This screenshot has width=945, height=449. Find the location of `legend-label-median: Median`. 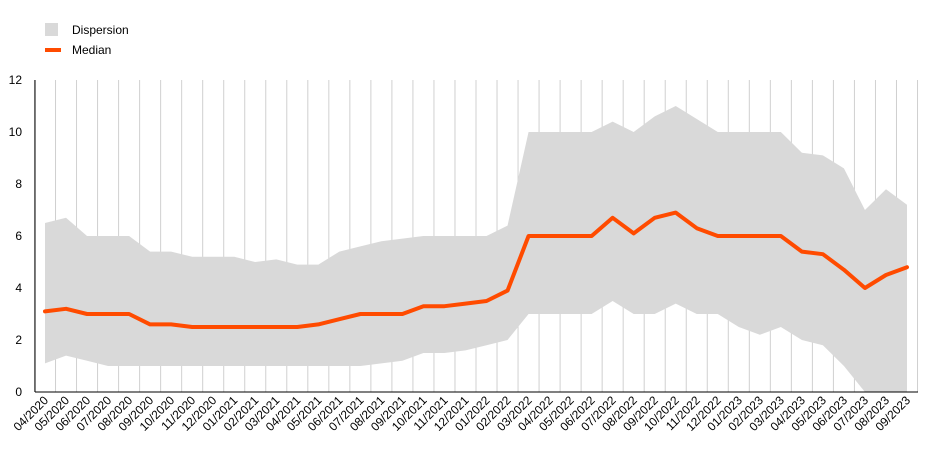

legend-label-median: Median is located at coordinates (91, 50).